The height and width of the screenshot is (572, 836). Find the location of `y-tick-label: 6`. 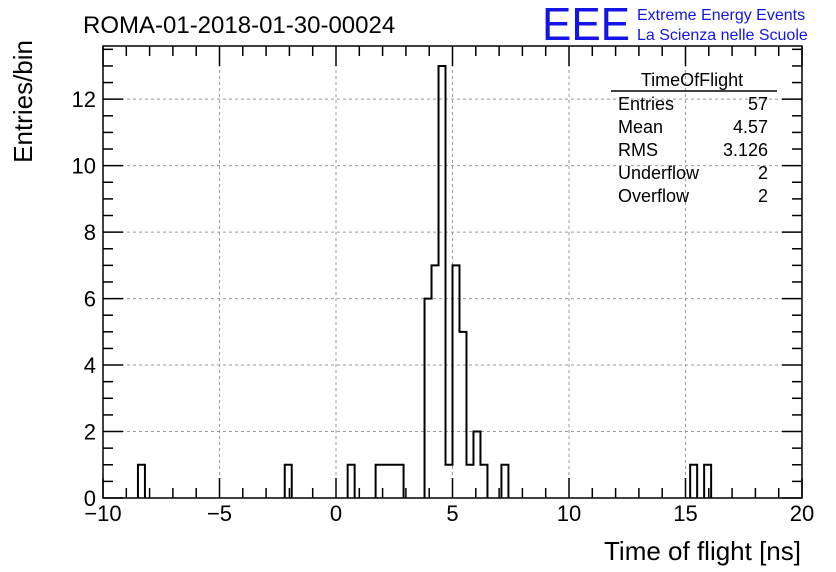

y-tick-label: 6 is located at coordinates (90, 299).